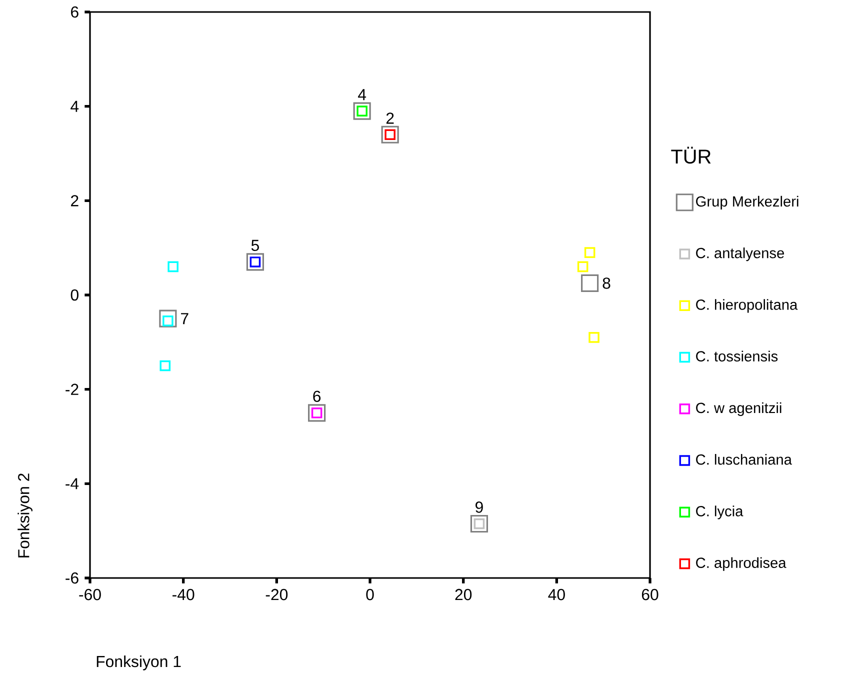 The height and width of the screenshot is (683, 850). What do you see at coordinates (744, 459) in the screenshot?
I see `legend-label: C. luschaniana` at bounding box center [744, 459].